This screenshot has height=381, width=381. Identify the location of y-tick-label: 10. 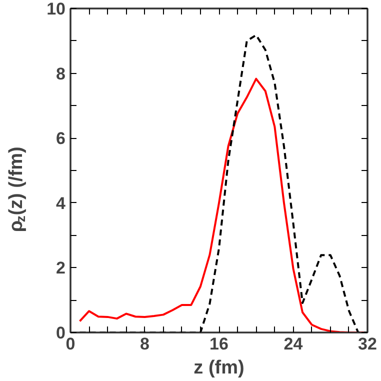
(56, 9).